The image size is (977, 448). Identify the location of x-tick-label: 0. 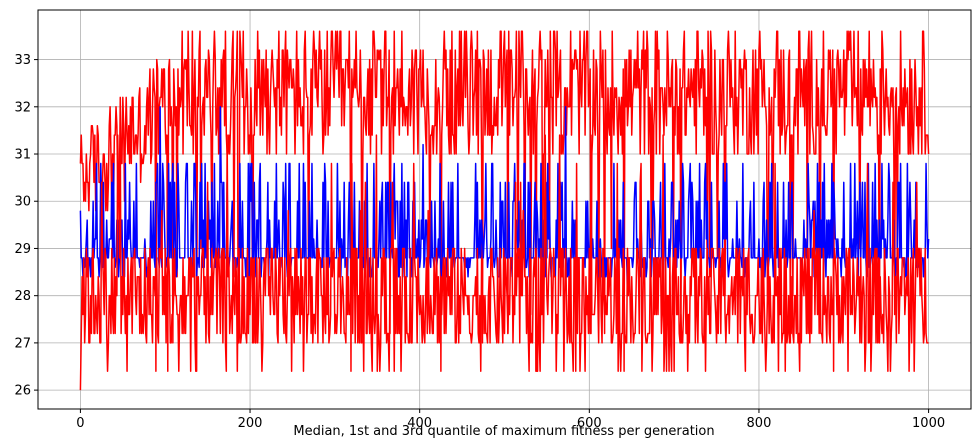
(80, 423).